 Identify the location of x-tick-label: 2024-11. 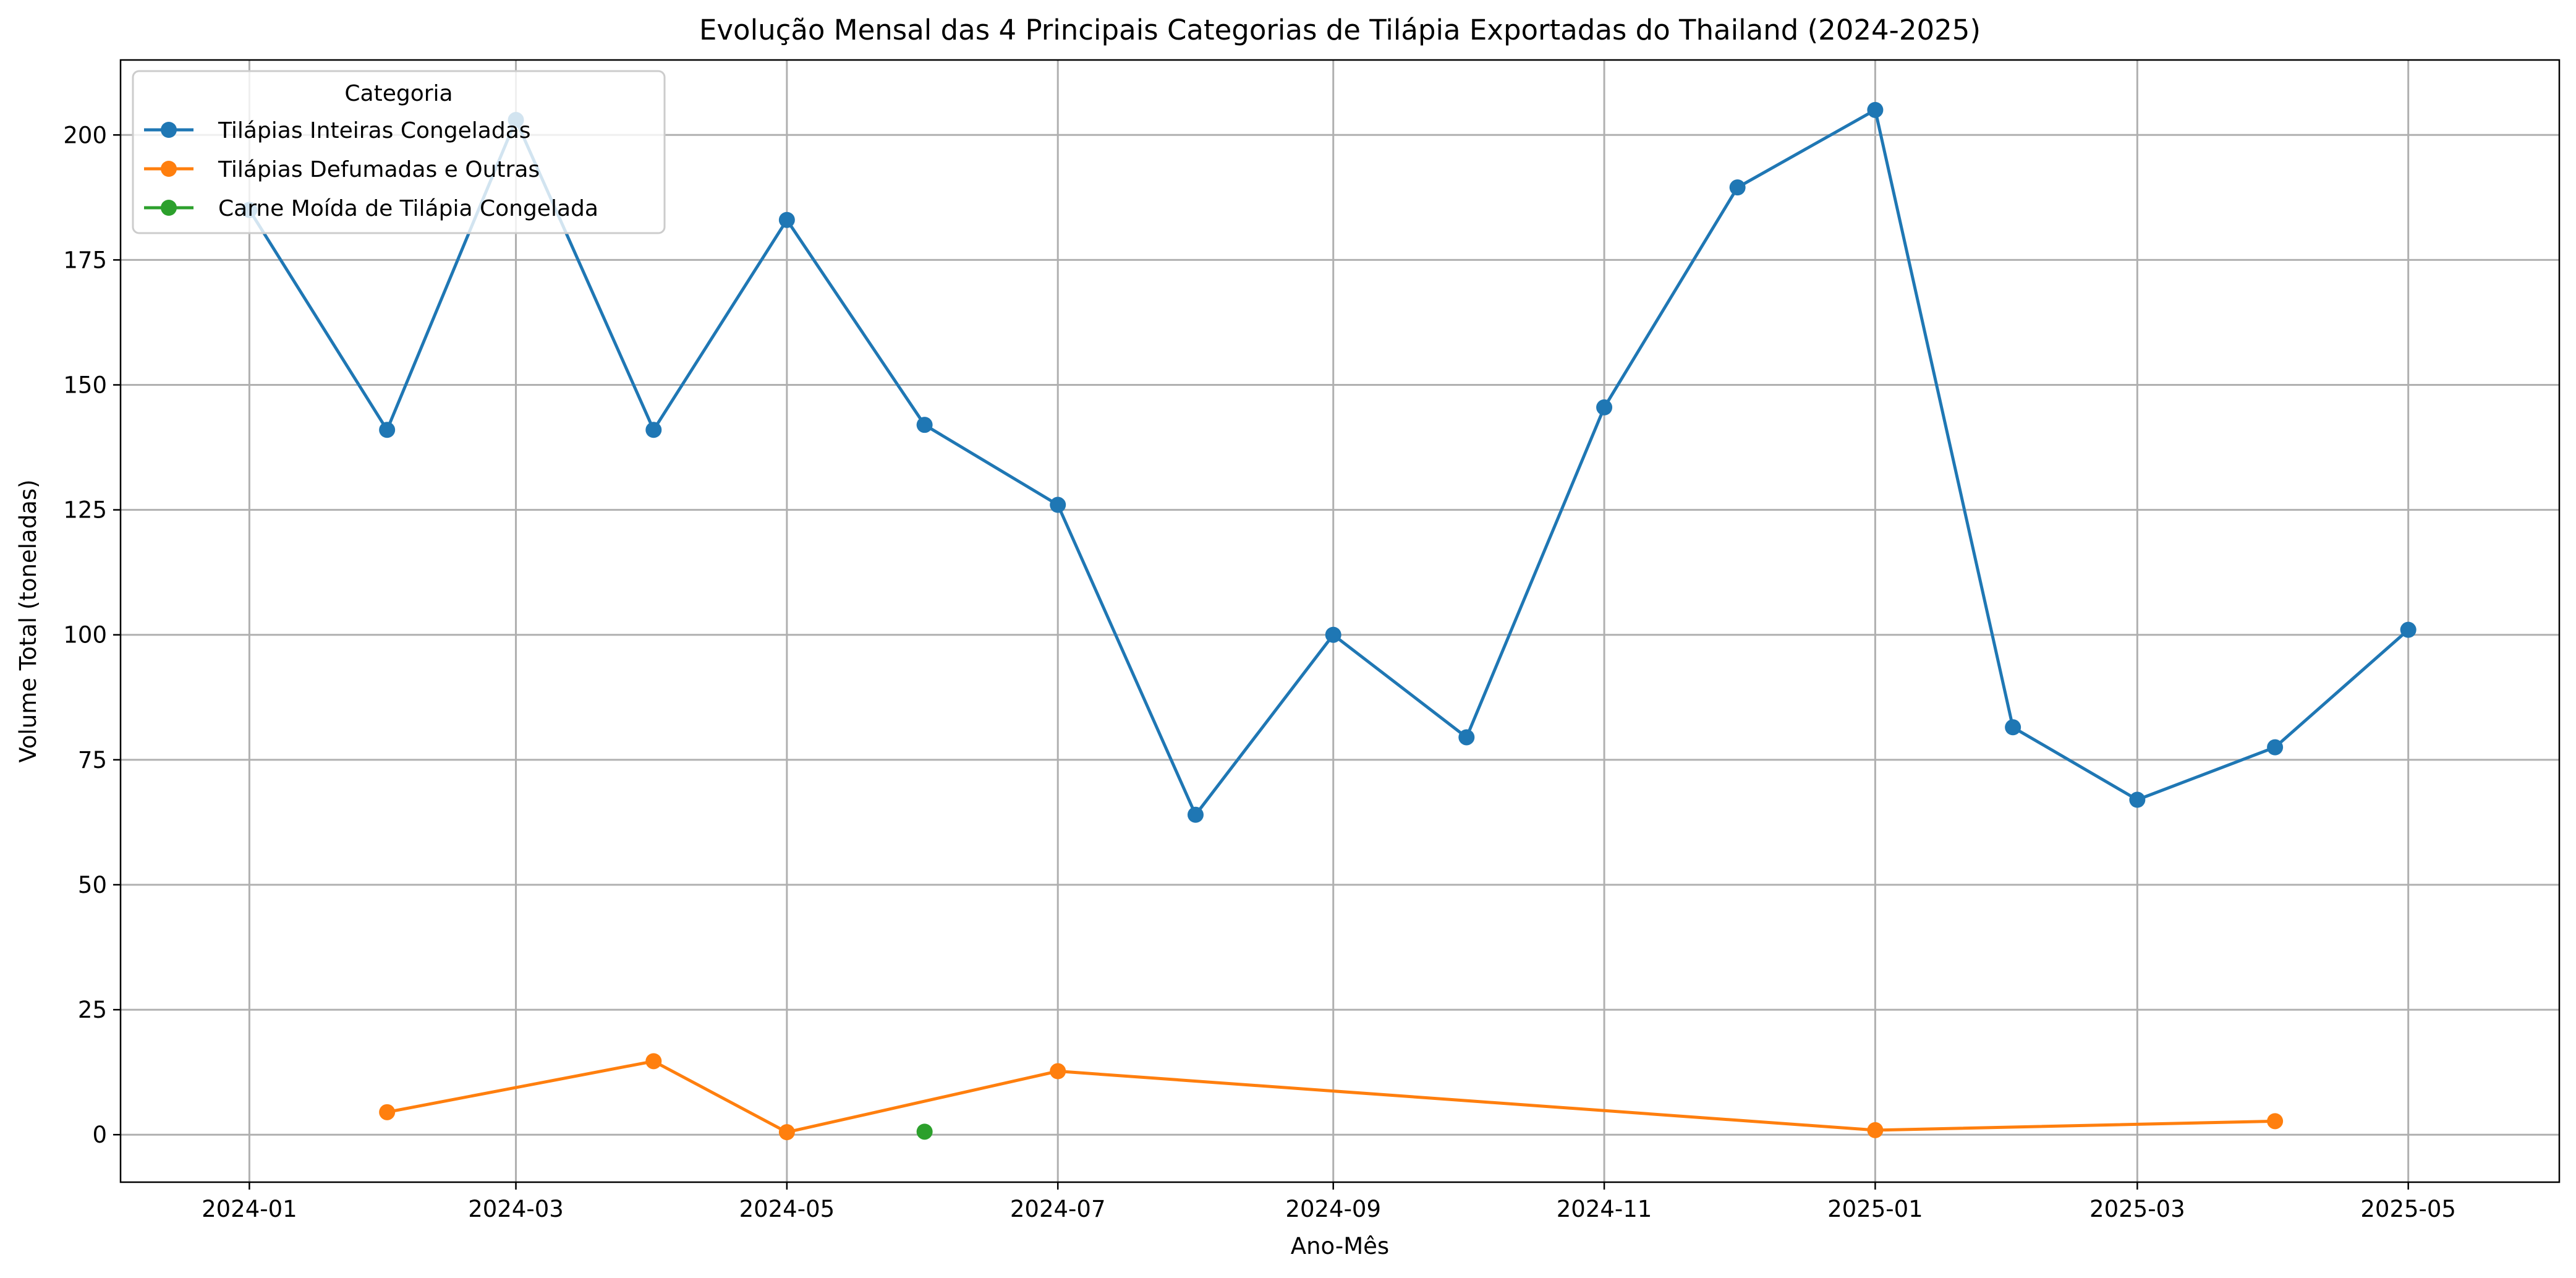
(1604, 1209).